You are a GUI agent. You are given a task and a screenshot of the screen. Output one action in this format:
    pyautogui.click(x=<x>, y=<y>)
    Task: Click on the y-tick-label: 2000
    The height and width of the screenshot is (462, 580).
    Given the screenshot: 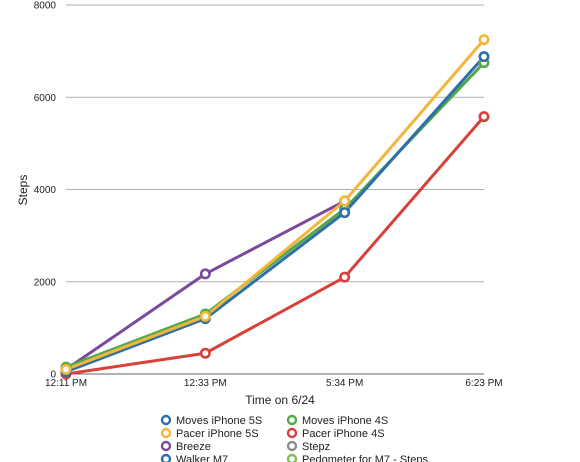 What is the action you would take?
    pyautogui.click(x=45, y=282)
    